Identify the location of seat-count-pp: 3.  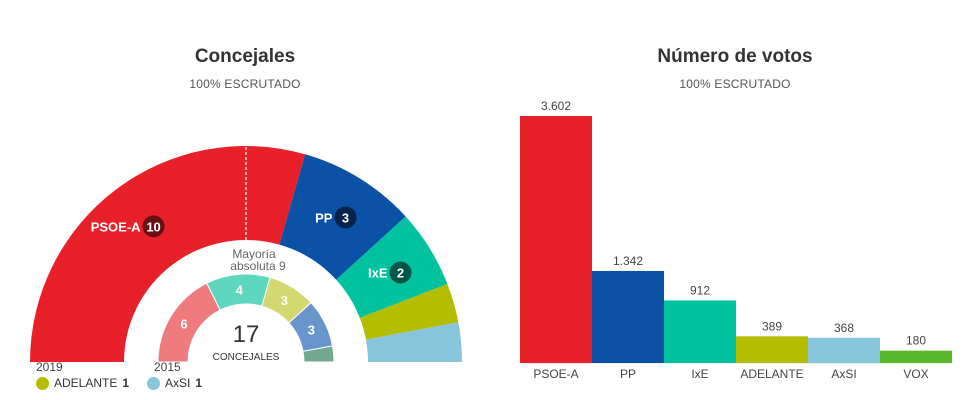
(345, 217).